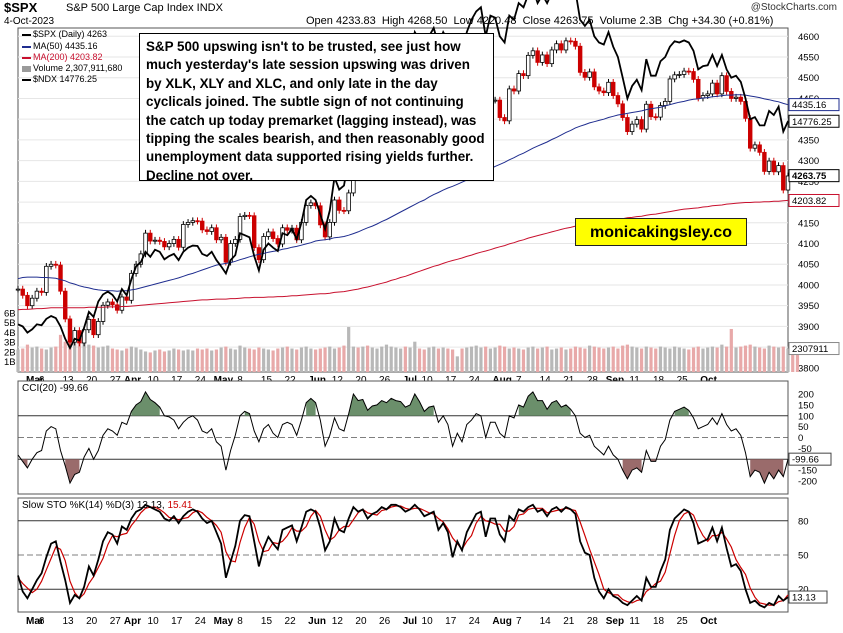 This screenshot has width=843, height=633. What do you see at coordinates (632, 469) in the screenshot?
I see `cci-oversold-fill` at bounding box center [632, 469].